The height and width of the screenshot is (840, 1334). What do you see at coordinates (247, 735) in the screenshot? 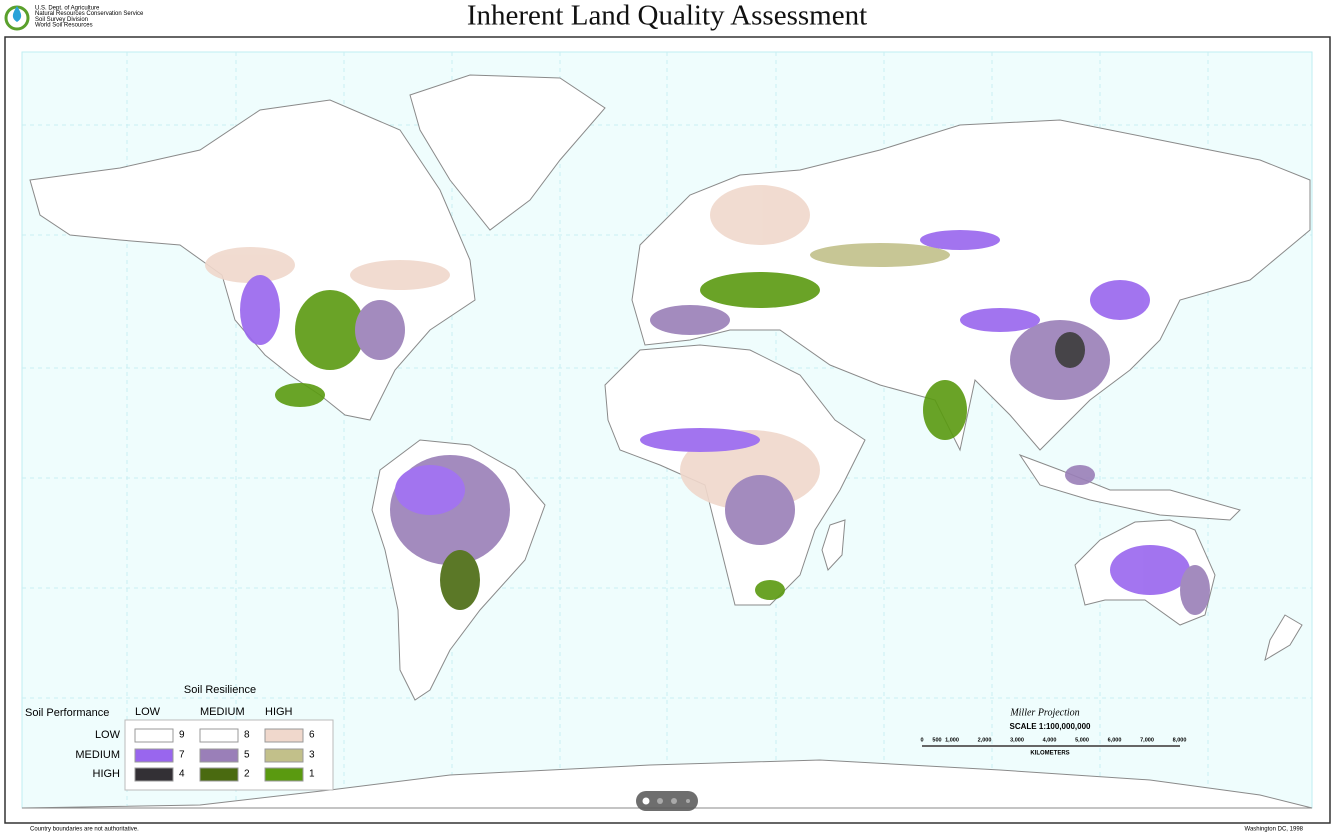
I see `legend-class: 8` at bounding box center [247, 735].